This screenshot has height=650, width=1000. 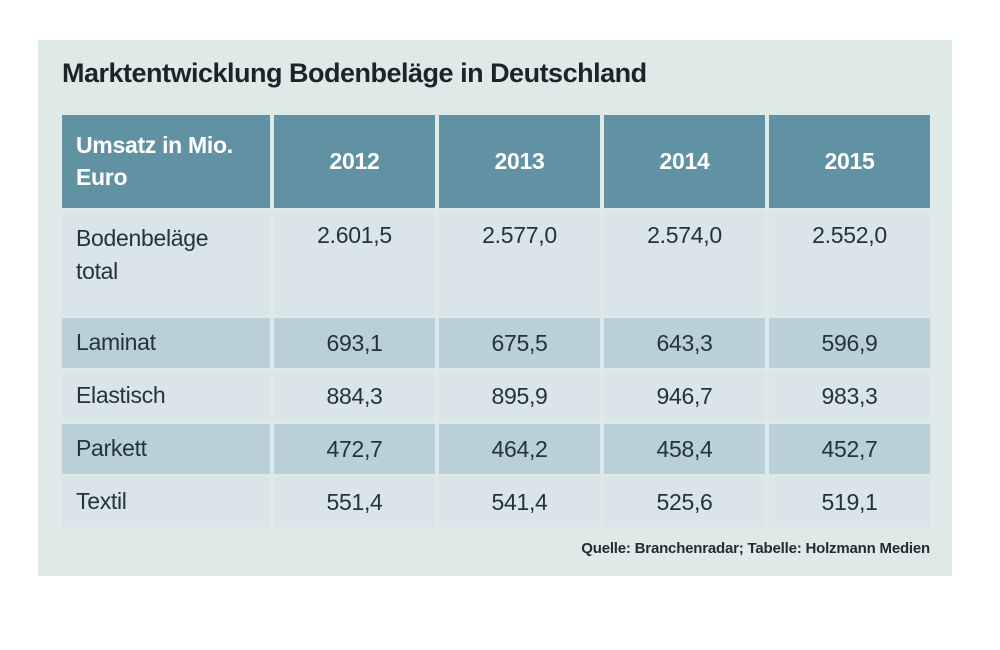 What do you see at coordinates (684, 343) in the screenshot?
I see `table-cell: 643,3` at bounding box center [684, 343].